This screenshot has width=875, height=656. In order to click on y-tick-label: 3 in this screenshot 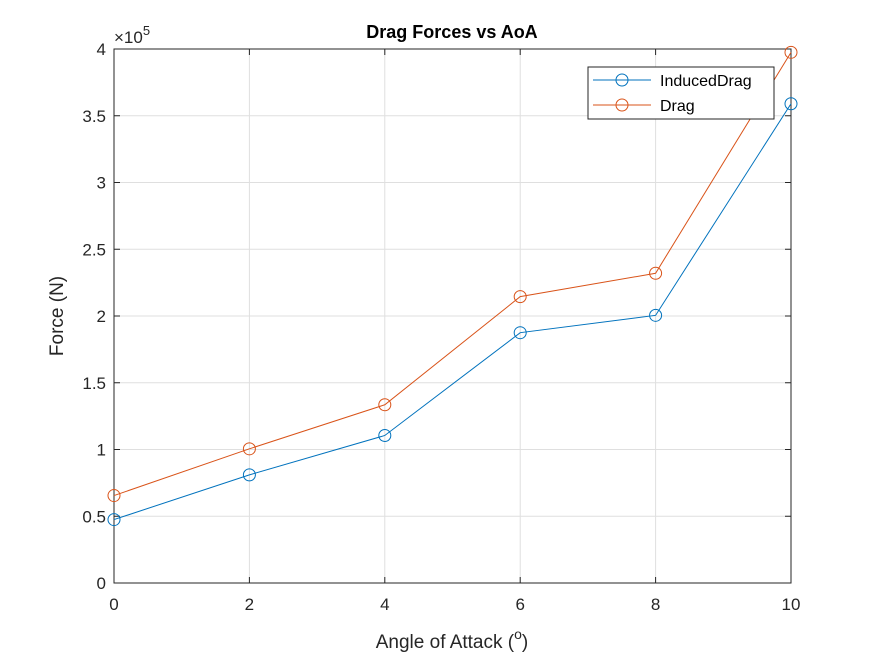, I will do `click(101, 183)`.